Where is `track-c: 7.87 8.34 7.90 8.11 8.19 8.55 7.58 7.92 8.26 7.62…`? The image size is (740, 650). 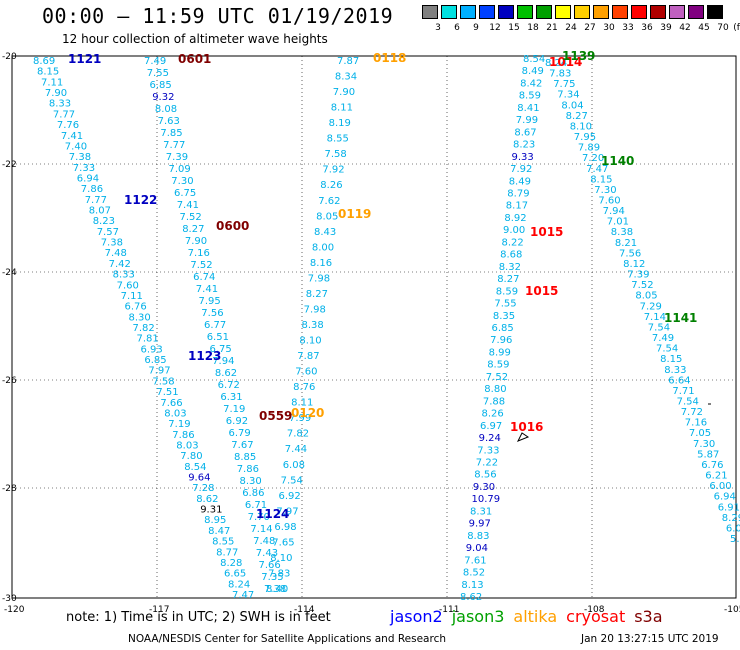
track-c: 7.87 8.34 7.90 8.11 8.19 8.55 7.58 7.92 8.26 7.62… is located at coordinates (312, 325).